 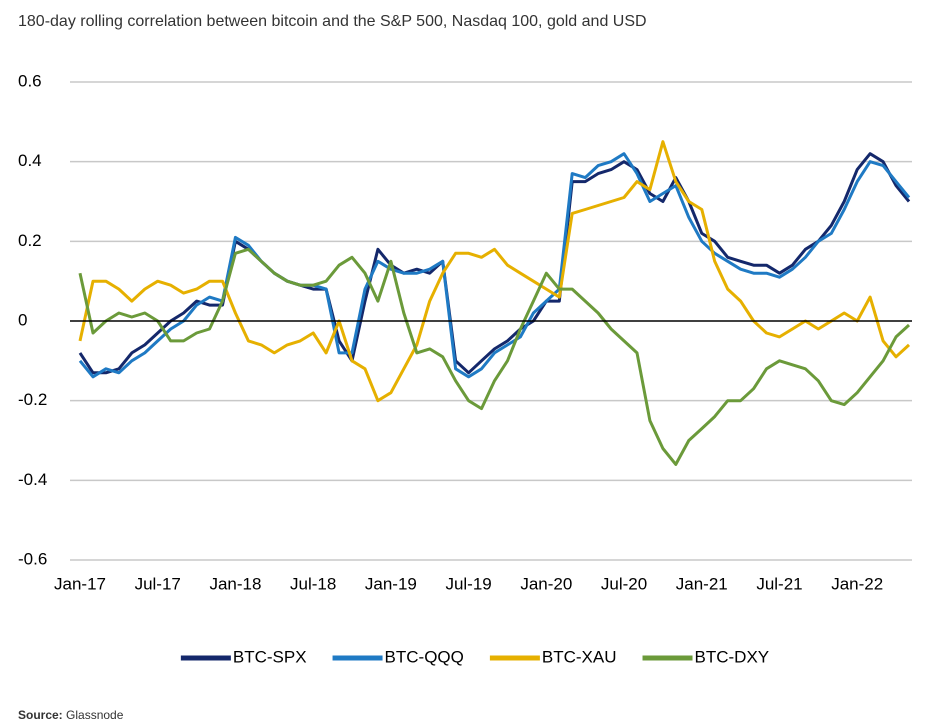 I want to click on legend-label: BTC-DXY, so click(x=732, y=656).